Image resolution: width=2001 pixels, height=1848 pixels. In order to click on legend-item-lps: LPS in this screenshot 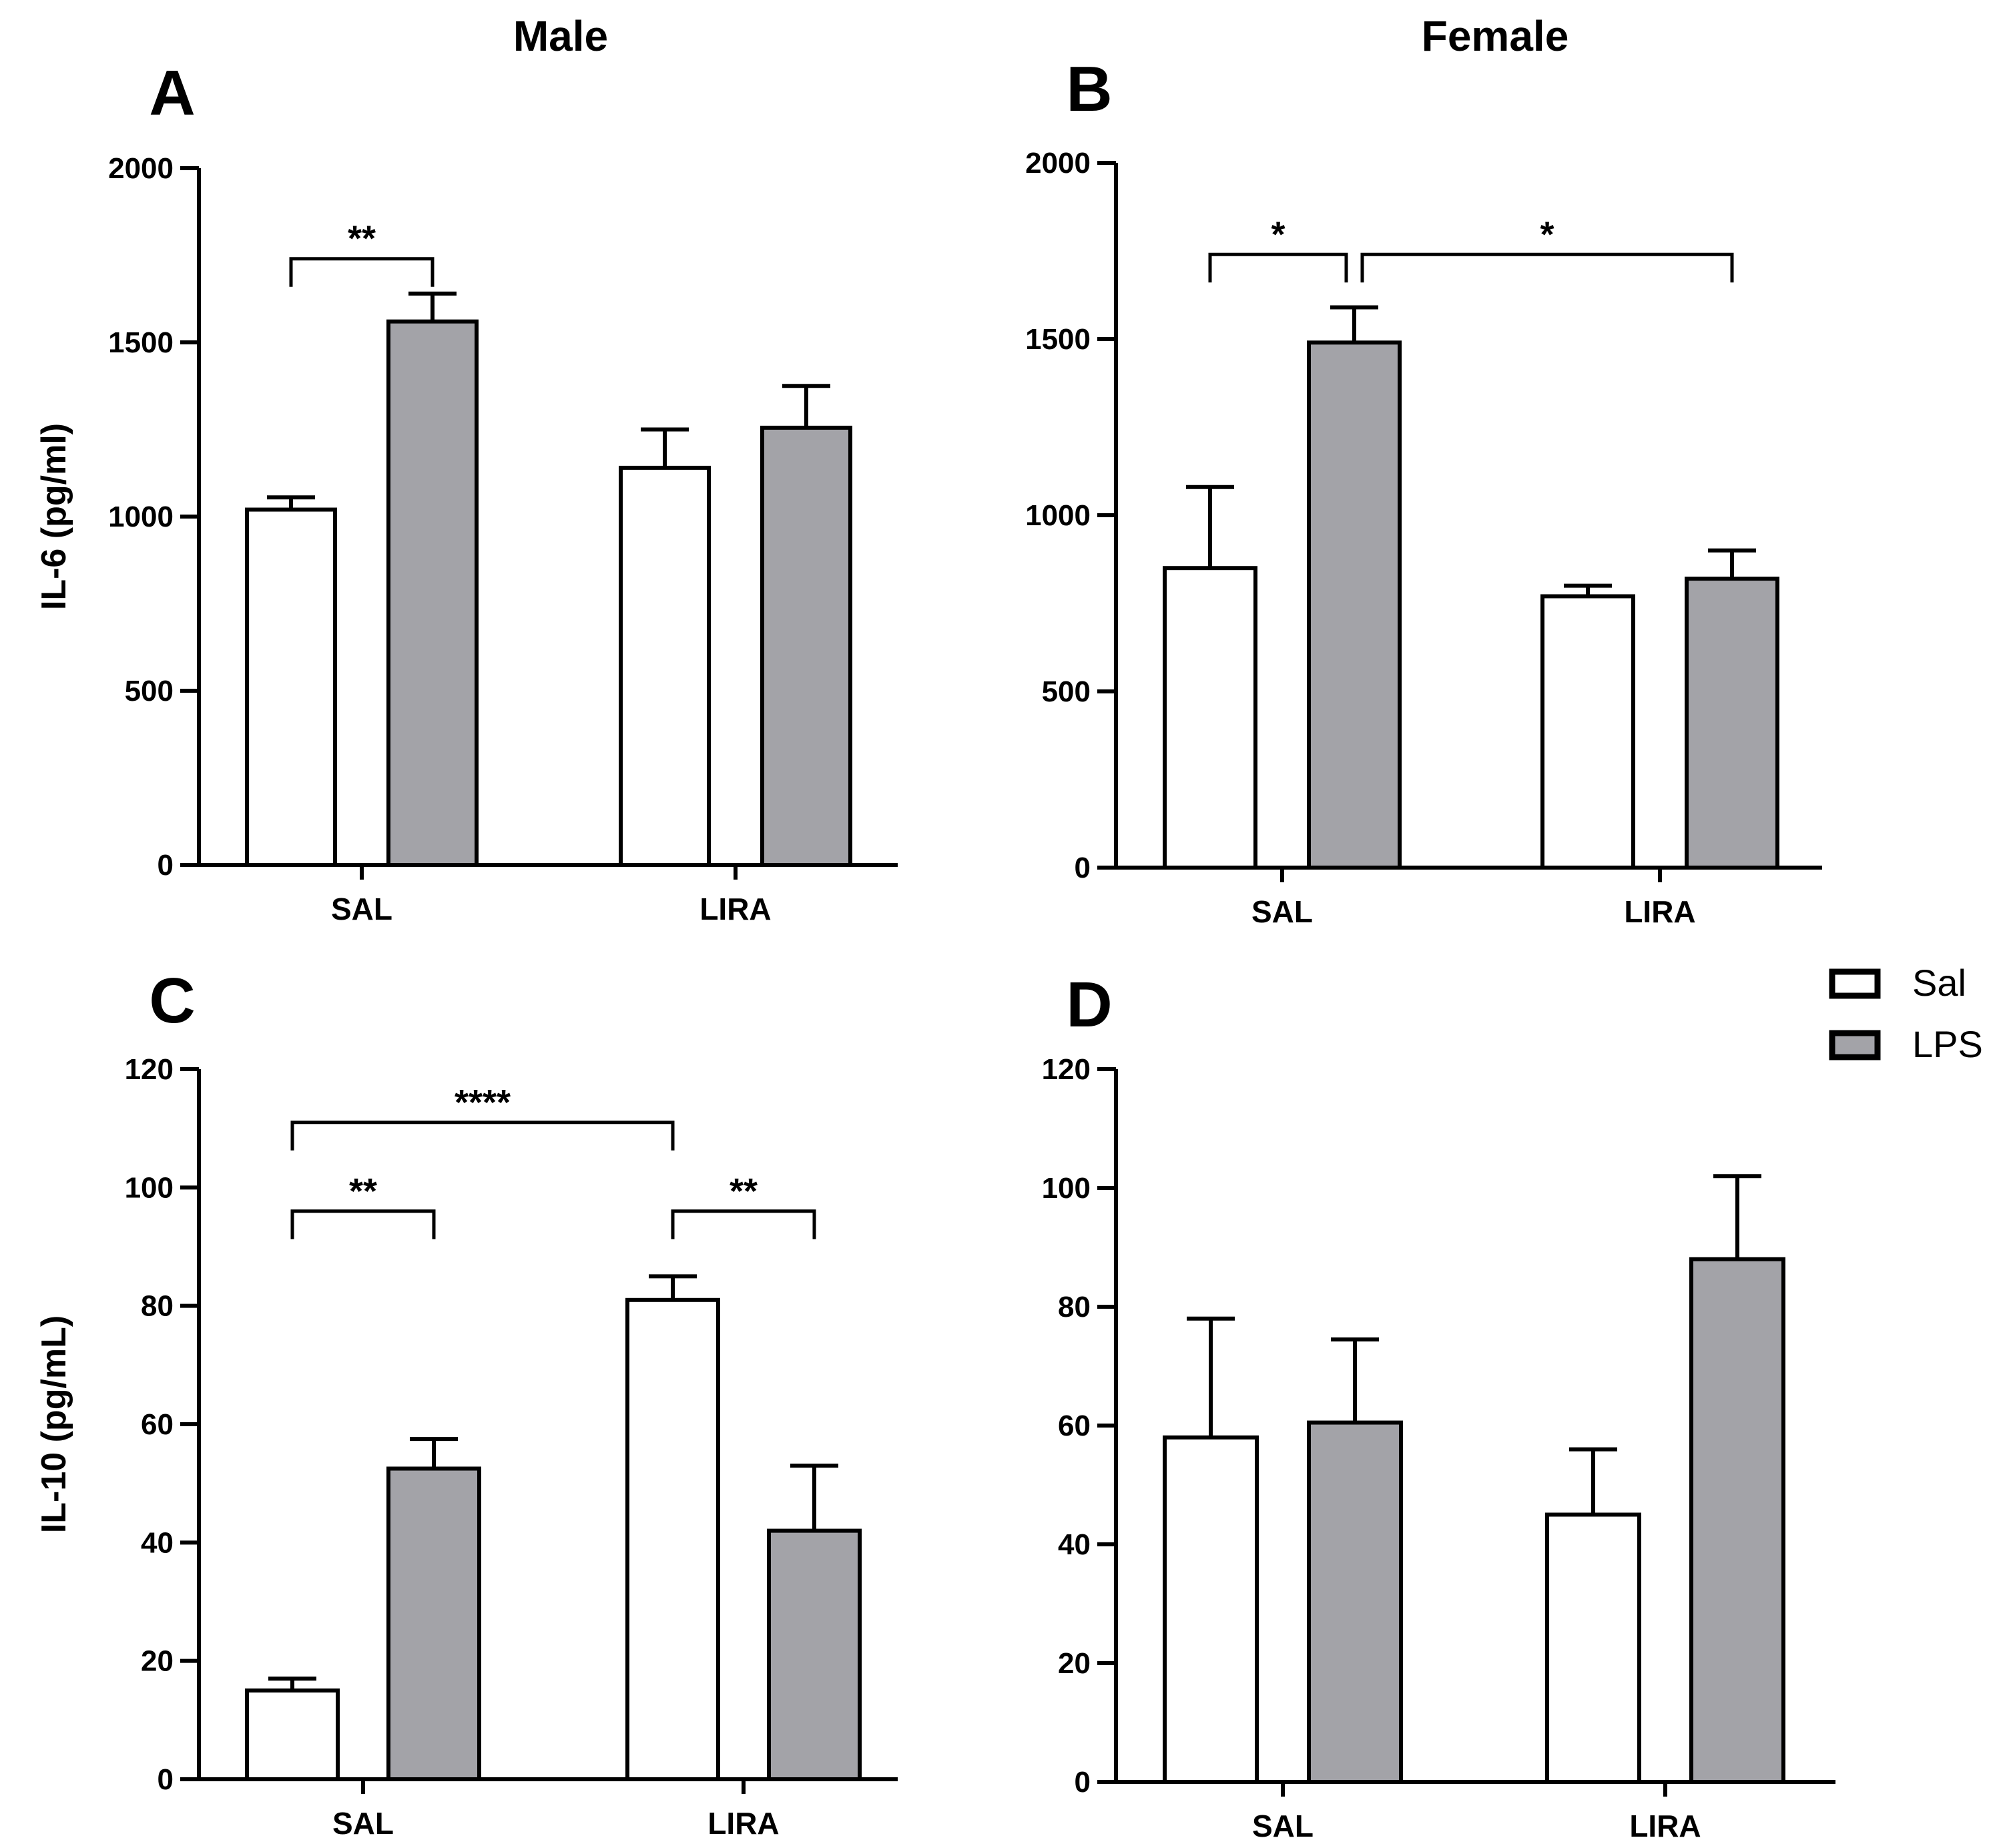, I will do `click(1906, 1044)`.